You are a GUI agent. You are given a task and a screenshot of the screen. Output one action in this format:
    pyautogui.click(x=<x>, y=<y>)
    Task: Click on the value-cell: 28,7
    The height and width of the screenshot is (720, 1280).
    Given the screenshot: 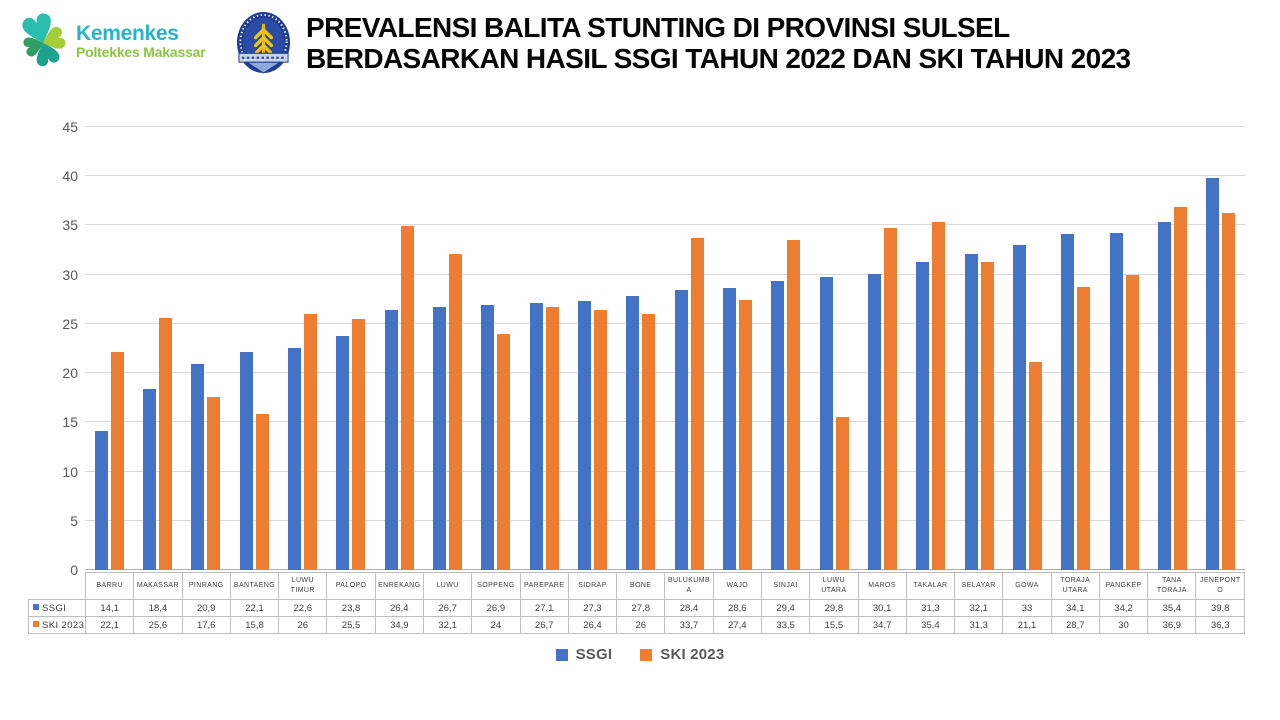 What is the action you would take?
    pyautogui.click(x=1075, y=625)
    